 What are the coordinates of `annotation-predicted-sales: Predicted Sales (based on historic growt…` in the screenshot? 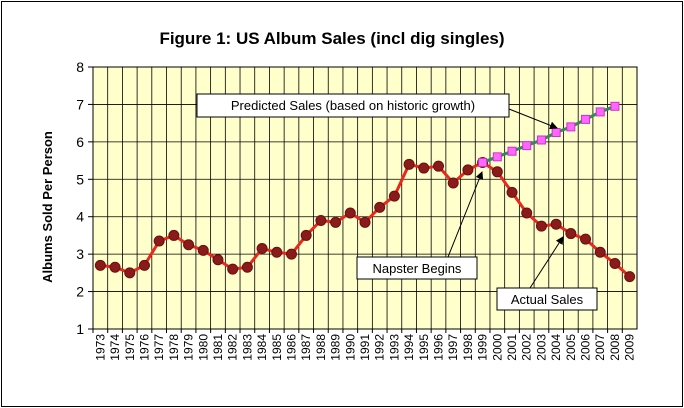 It's located at (377, 111).